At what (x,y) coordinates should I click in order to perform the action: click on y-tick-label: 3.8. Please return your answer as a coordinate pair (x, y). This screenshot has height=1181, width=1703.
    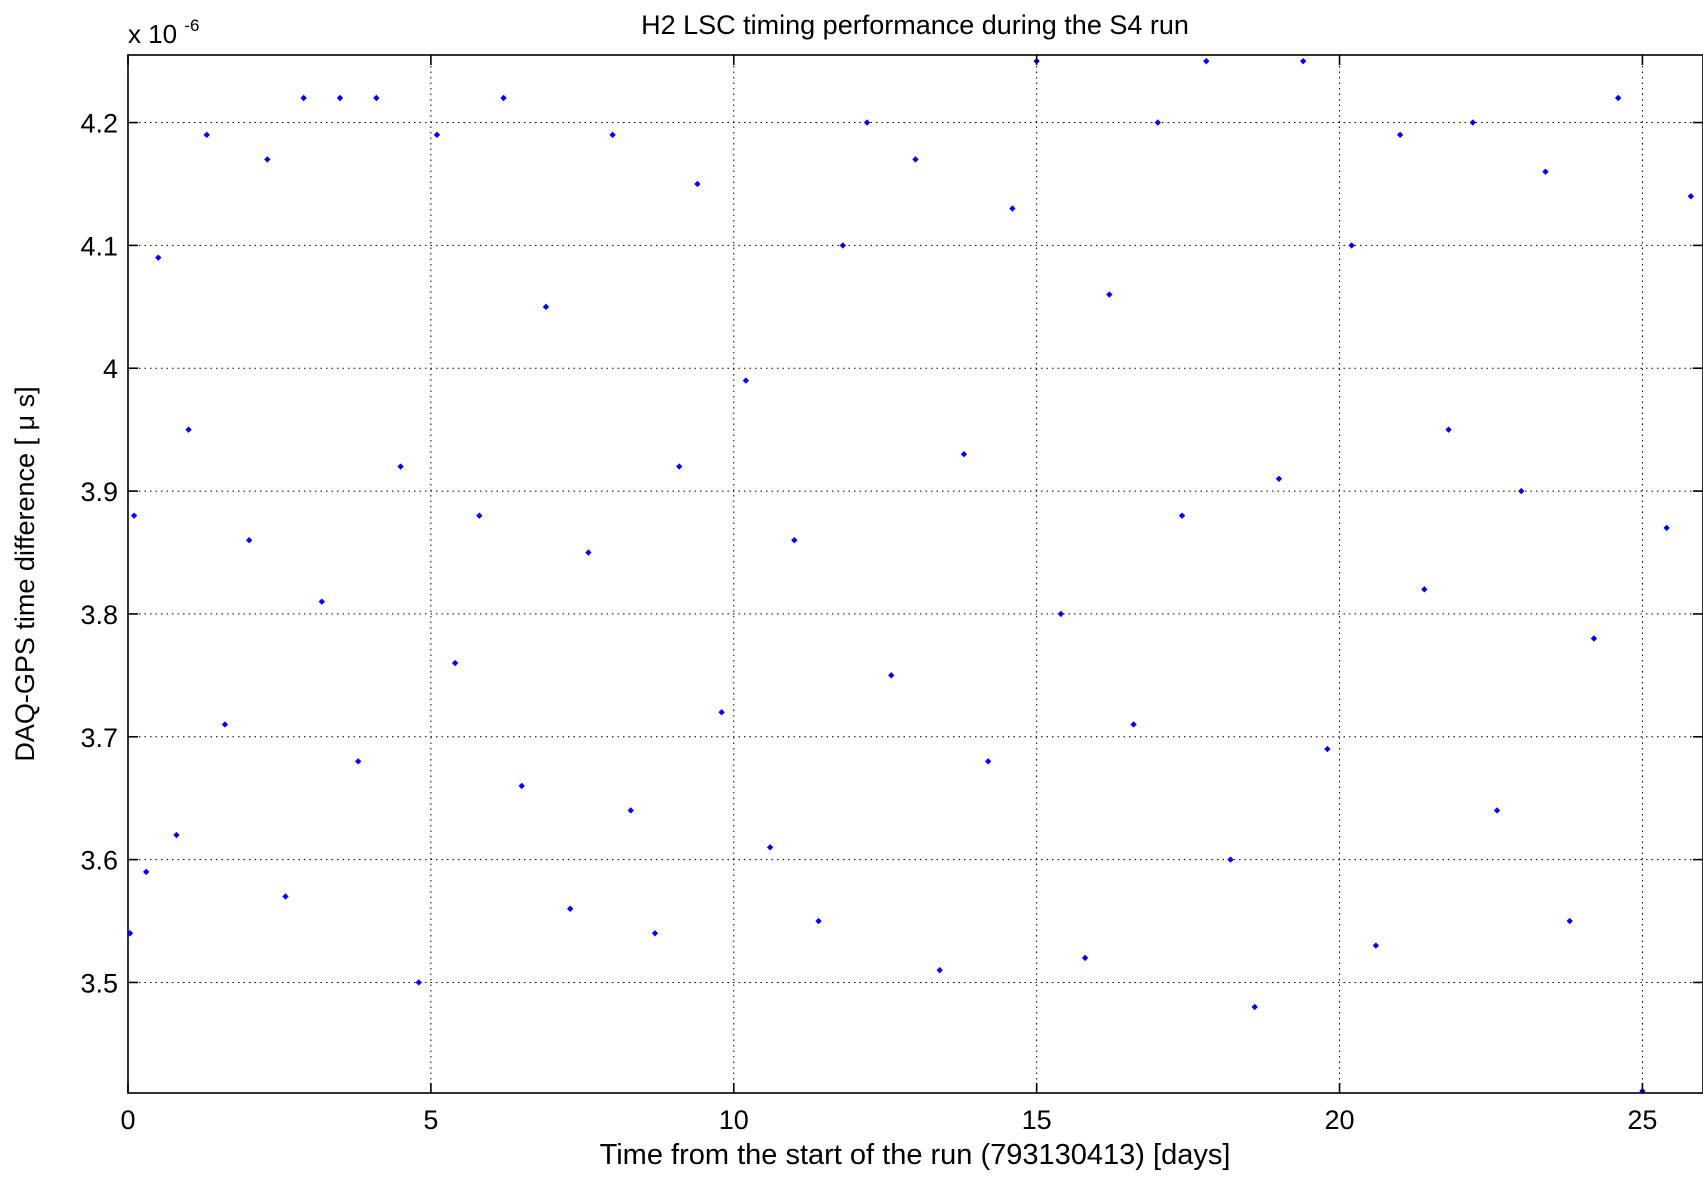
    Looking at the image, I should click on (99, 615).